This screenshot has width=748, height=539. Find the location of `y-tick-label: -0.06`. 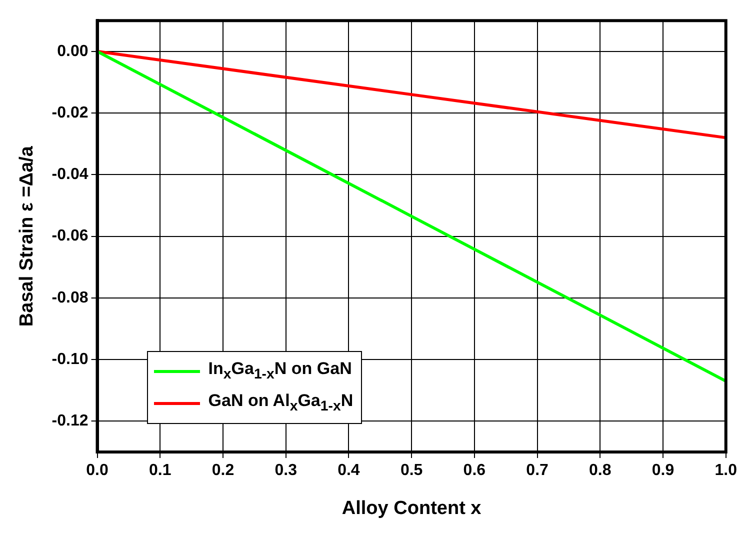

y-tick-label: -0.06 is located at coordinates (70, 236).